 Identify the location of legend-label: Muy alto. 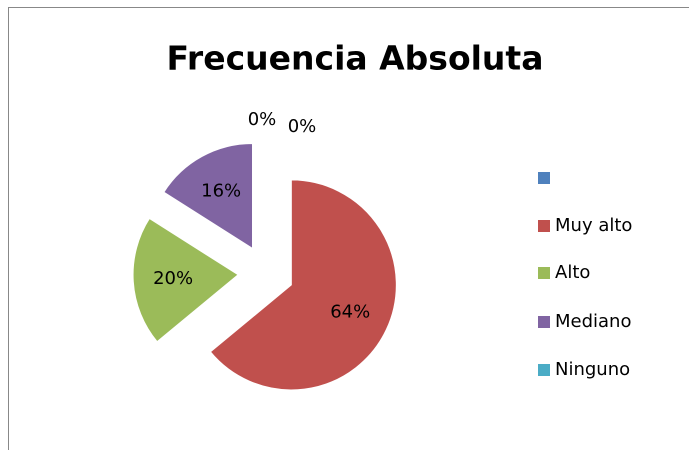
(593, 225).